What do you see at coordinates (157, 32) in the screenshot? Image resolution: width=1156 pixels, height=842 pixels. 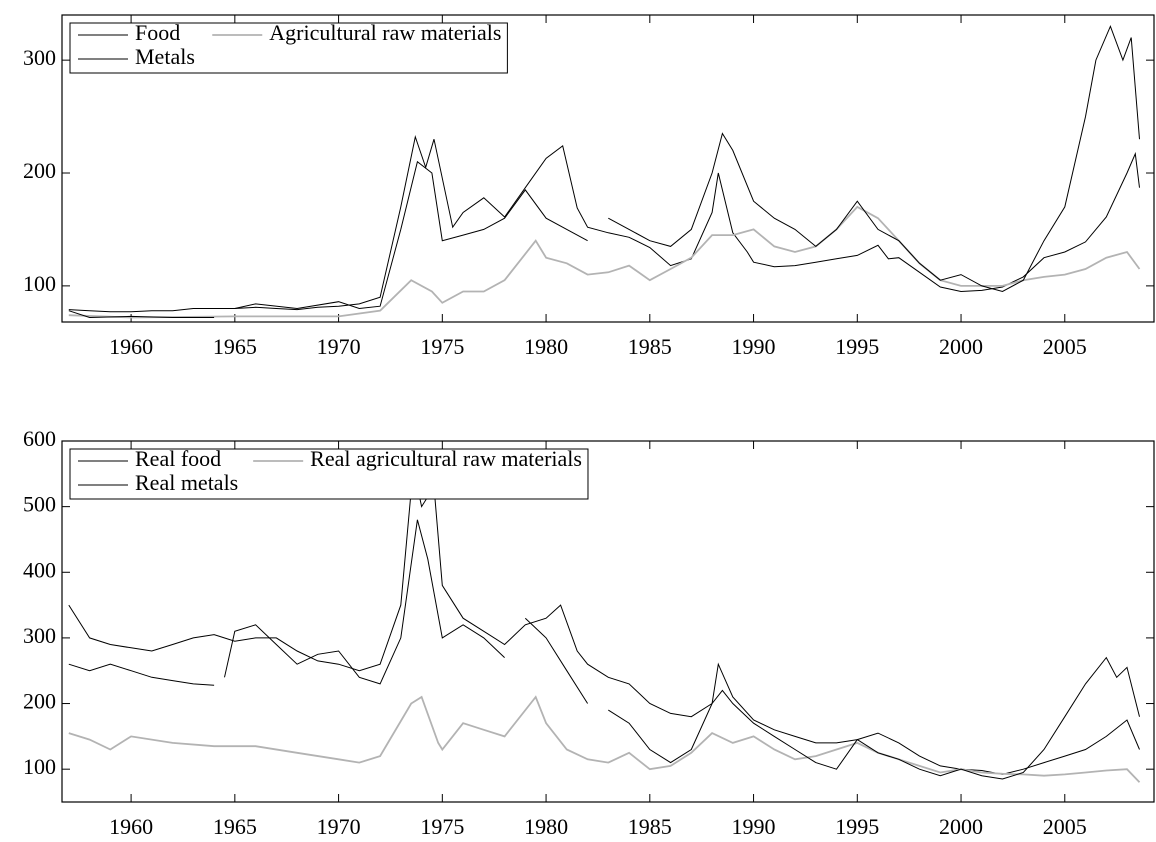 I see `legend-label: Food` at bounding box center [157, 32].